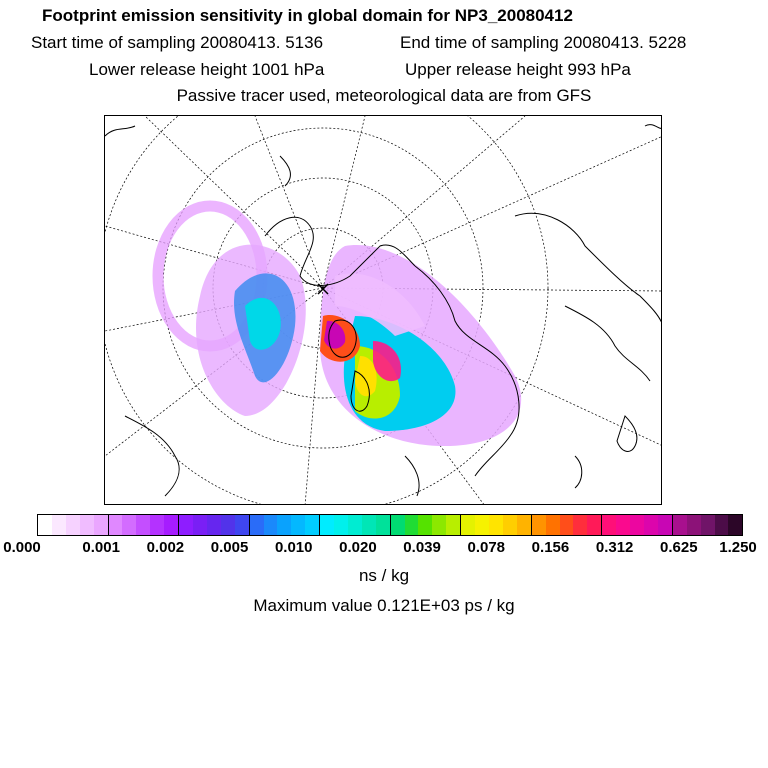 Image resolution: width=768 pixels, height=768 pixels. What do you see at coordinates (101, 547) in the screenshot?
I see `colorbar-tick-label: 0.001` at bounding box center [101, 547].